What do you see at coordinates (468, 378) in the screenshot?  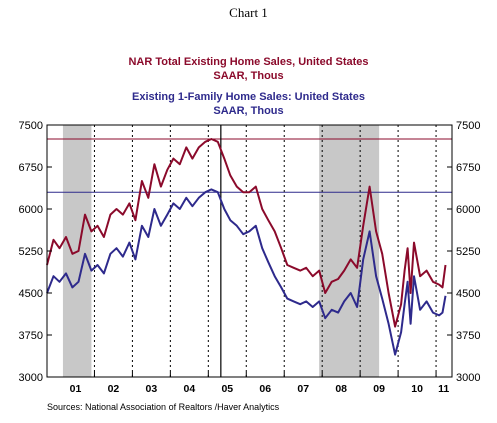 I see `y-tick-label-right: 3000` at bounding box center [468, 378].